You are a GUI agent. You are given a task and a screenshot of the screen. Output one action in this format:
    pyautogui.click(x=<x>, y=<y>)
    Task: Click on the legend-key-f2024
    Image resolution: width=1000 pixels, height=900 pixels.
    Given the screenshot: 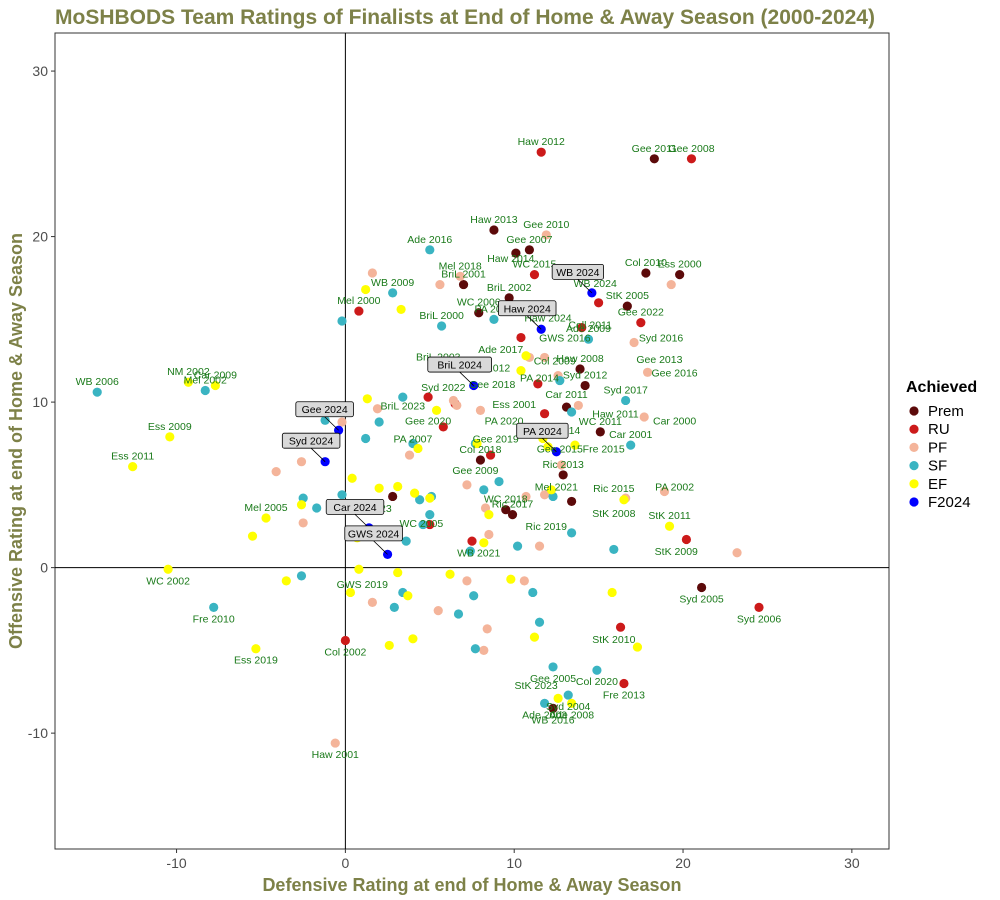 What is the action you would take?
    pyautogui.click(x=914, y=502)
    